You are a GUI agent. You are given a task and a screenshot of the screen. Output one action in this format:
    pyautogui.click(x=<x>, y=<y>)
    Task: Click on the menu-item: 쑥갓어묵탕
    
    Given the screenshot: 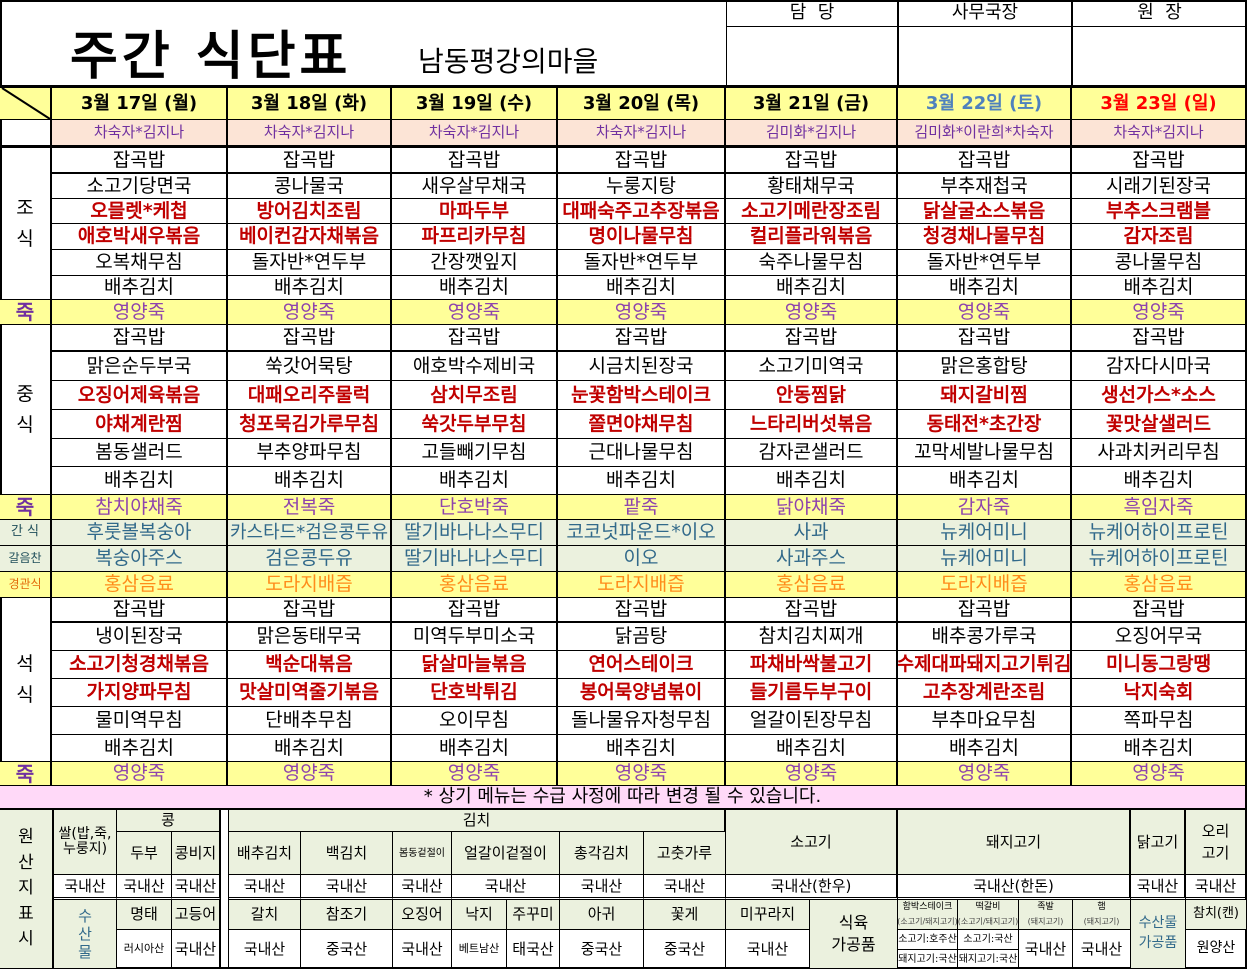 What is the action you would take?
    pyautogui.click(x=310, y=366)
    